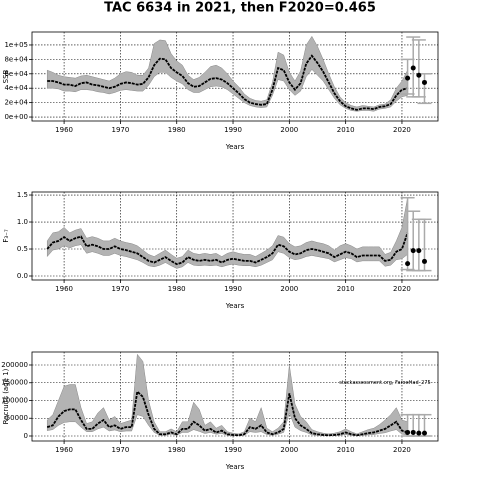 The image size is (480, 480). What do you see at coordinates (16, 117) in the screenshot?
I see `y-tick-label: 0e+00` at bounding box center [16, 117].